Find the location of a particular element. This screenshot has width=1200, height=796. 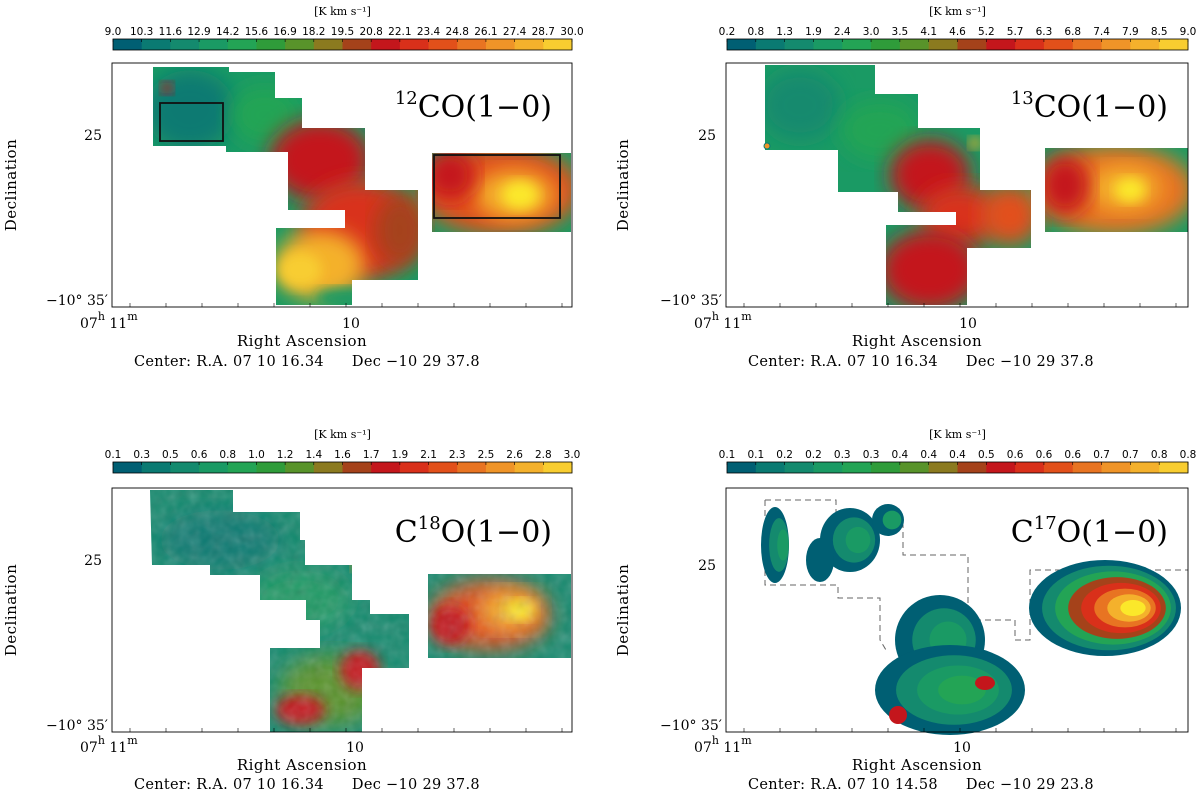

colorbar-tick-label: 4.1 is located at coordinates (928, 32).